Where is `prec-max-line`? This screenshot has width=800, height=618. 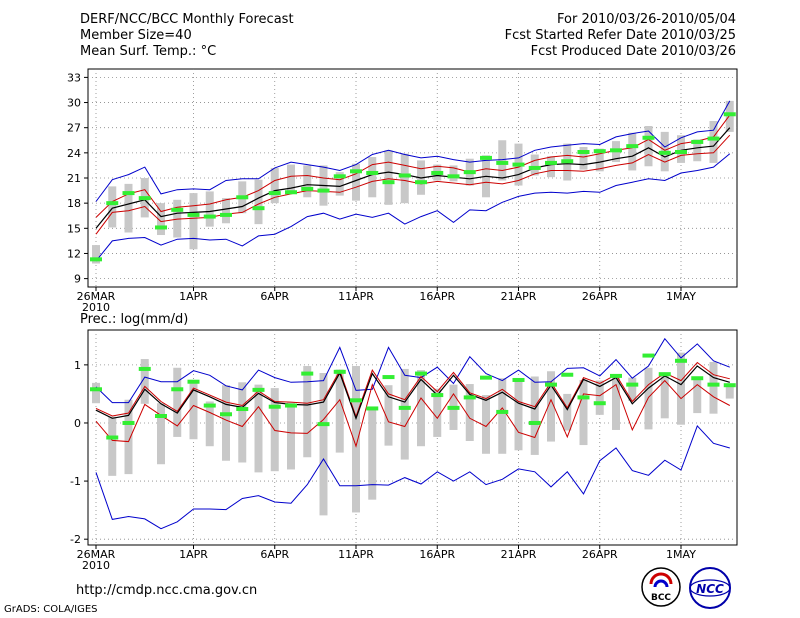
prec-max-line is located at coordinates (412, 370).